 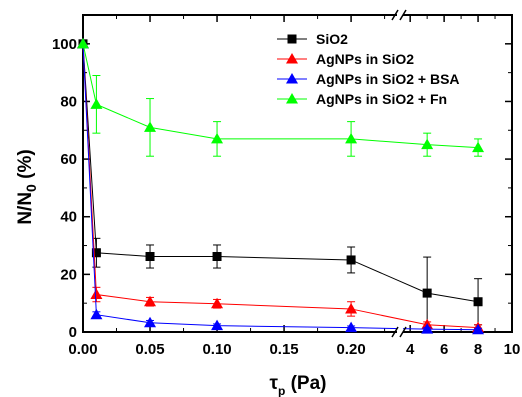 What do you see at coordinates (410, 349) in the screenshot?
I see `x-tick-label: 4` at bounding box center [410, 349].